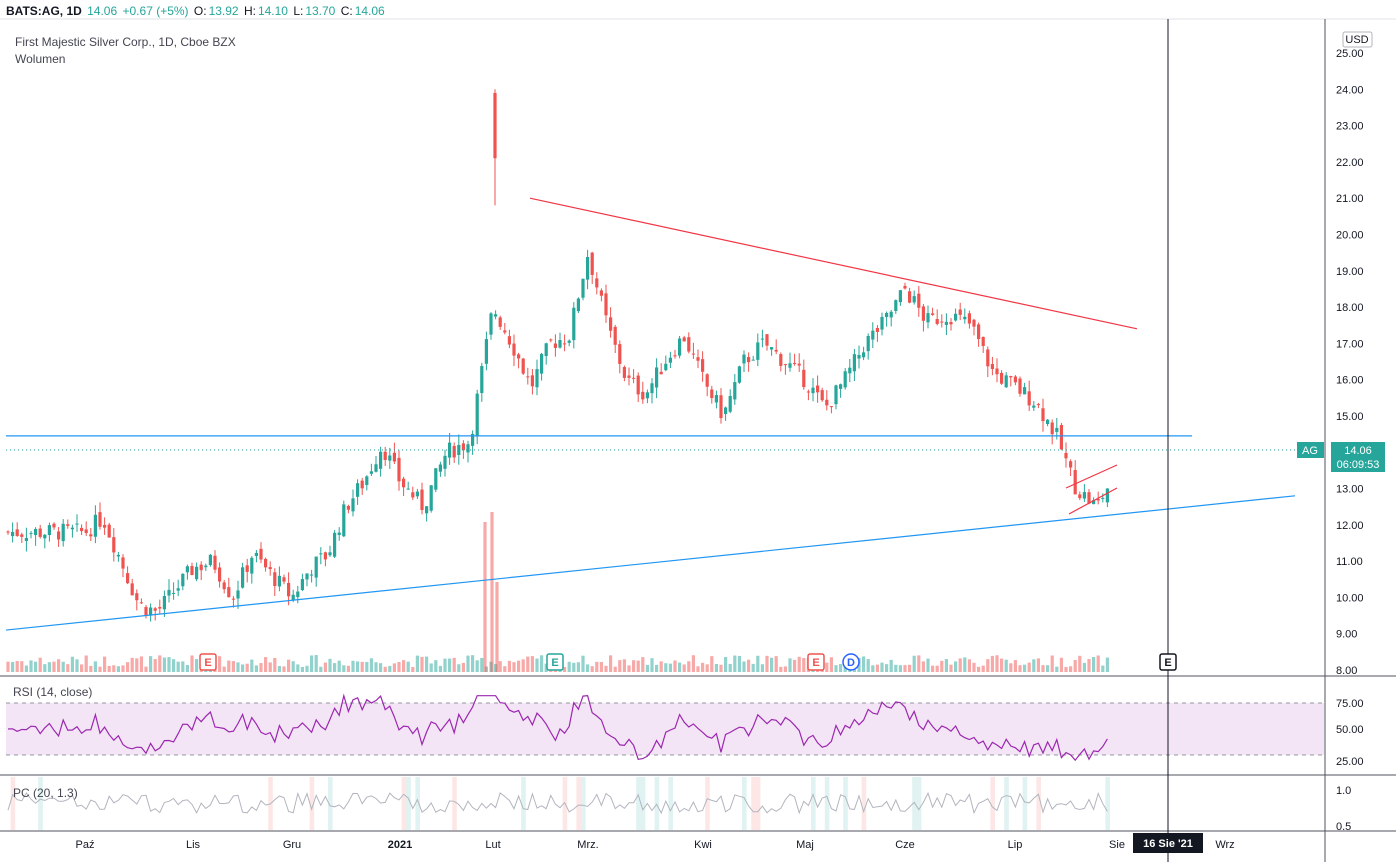 The height and width of the screenshot is (862, 1396). I want to click on time-tick-label: Wrz, so click(1224, 845).